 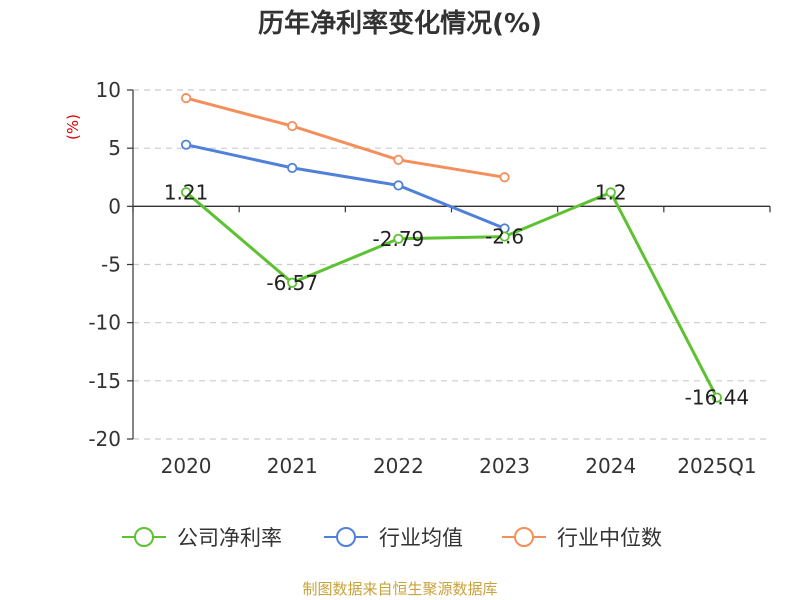 I want to click on x-tick-label: 2023, so click(x=504, y=466).